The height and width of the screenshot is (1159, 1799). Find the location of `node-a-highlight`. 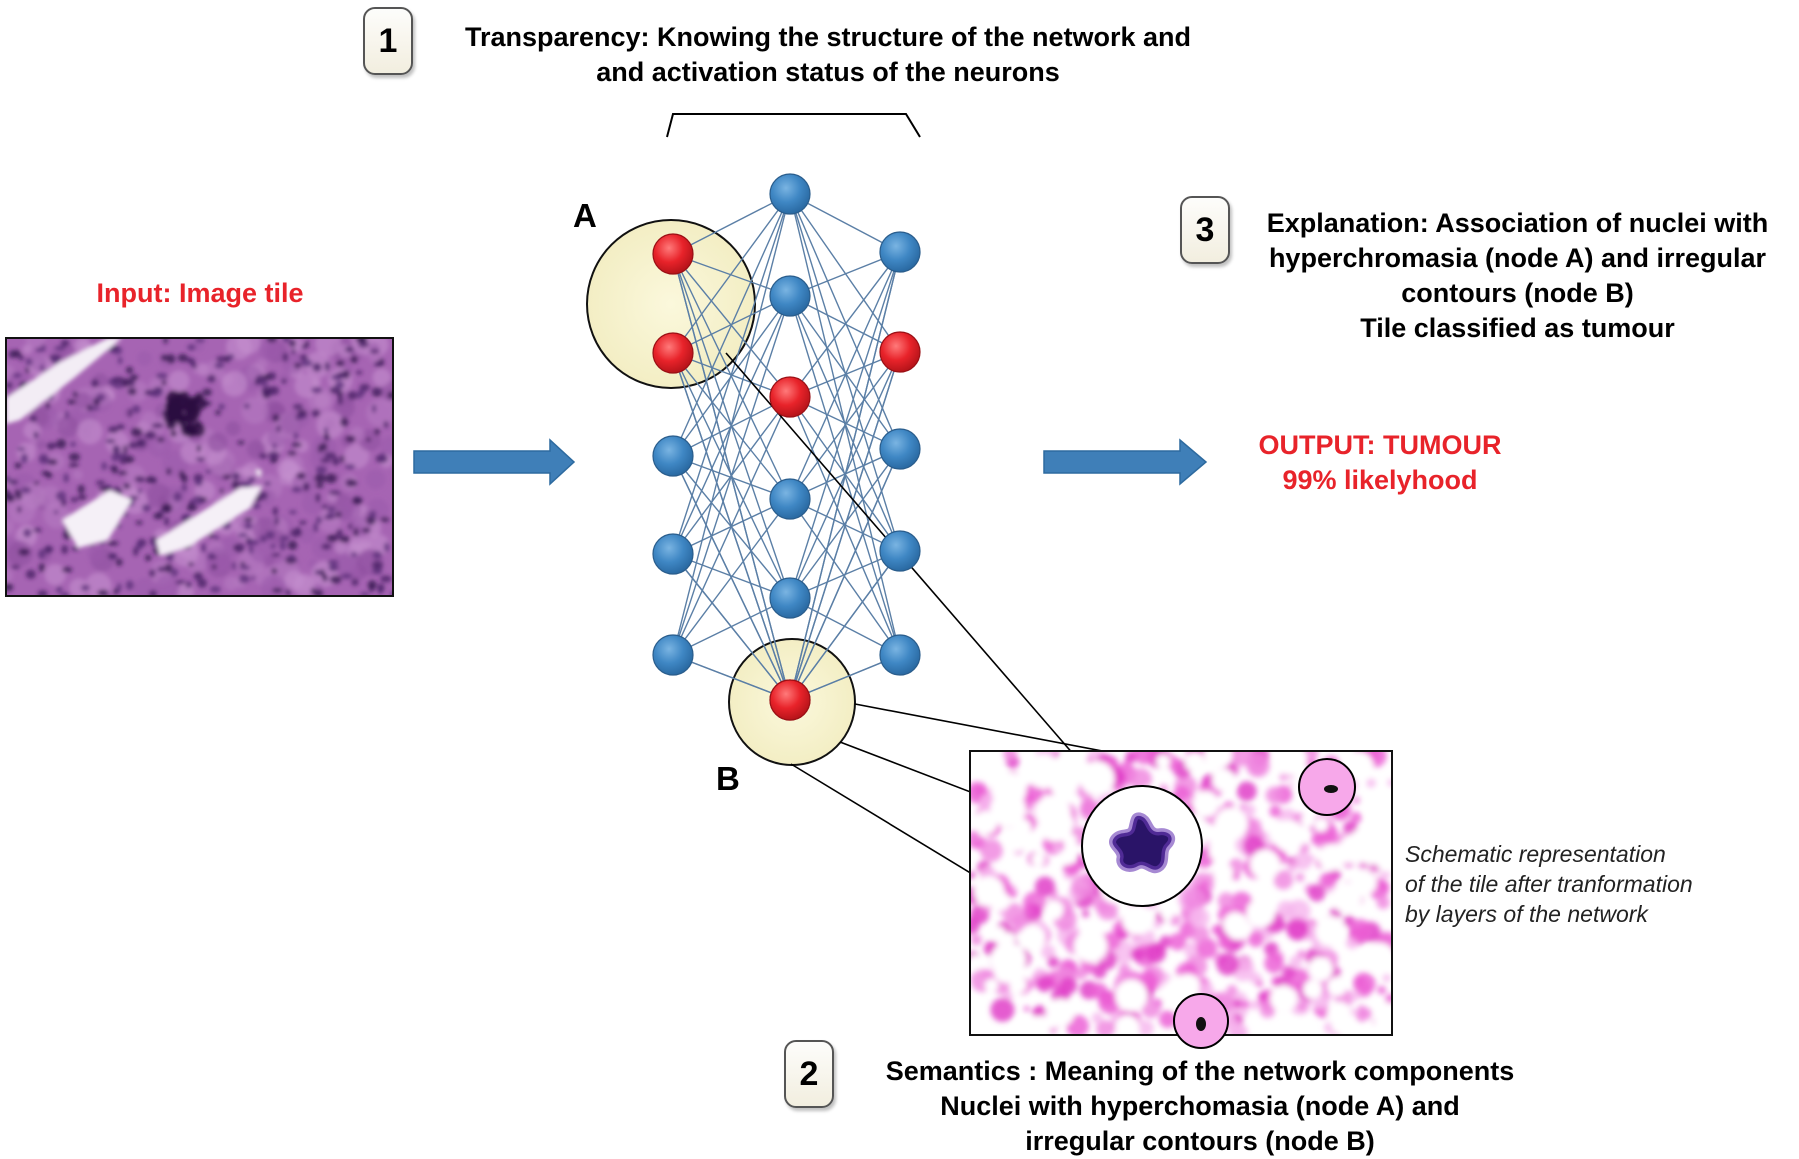

node-a-highlight is located at coordinates (671, 304).